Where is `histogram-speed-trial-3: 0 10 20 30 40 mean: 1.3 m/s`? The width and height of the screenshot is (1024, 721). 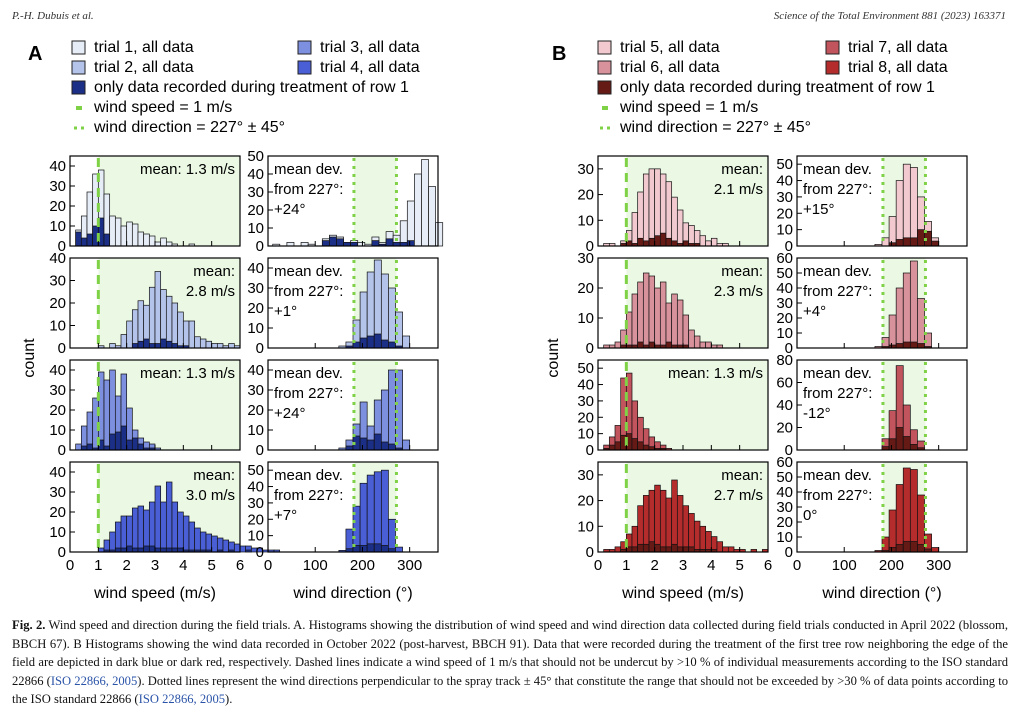
histogram-speed-trial-3: 0 10 20 30 40 mean: 1.3 m/s is located at coordinates (145, 409).